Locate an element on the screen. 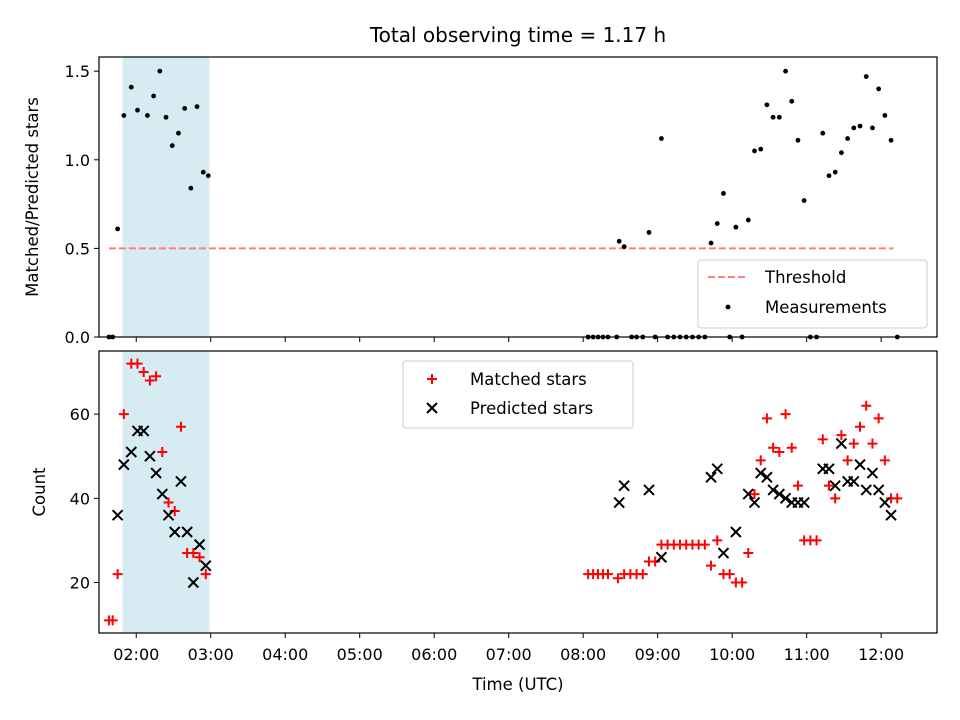  count-legend-box is located at coordinates (518, 394).